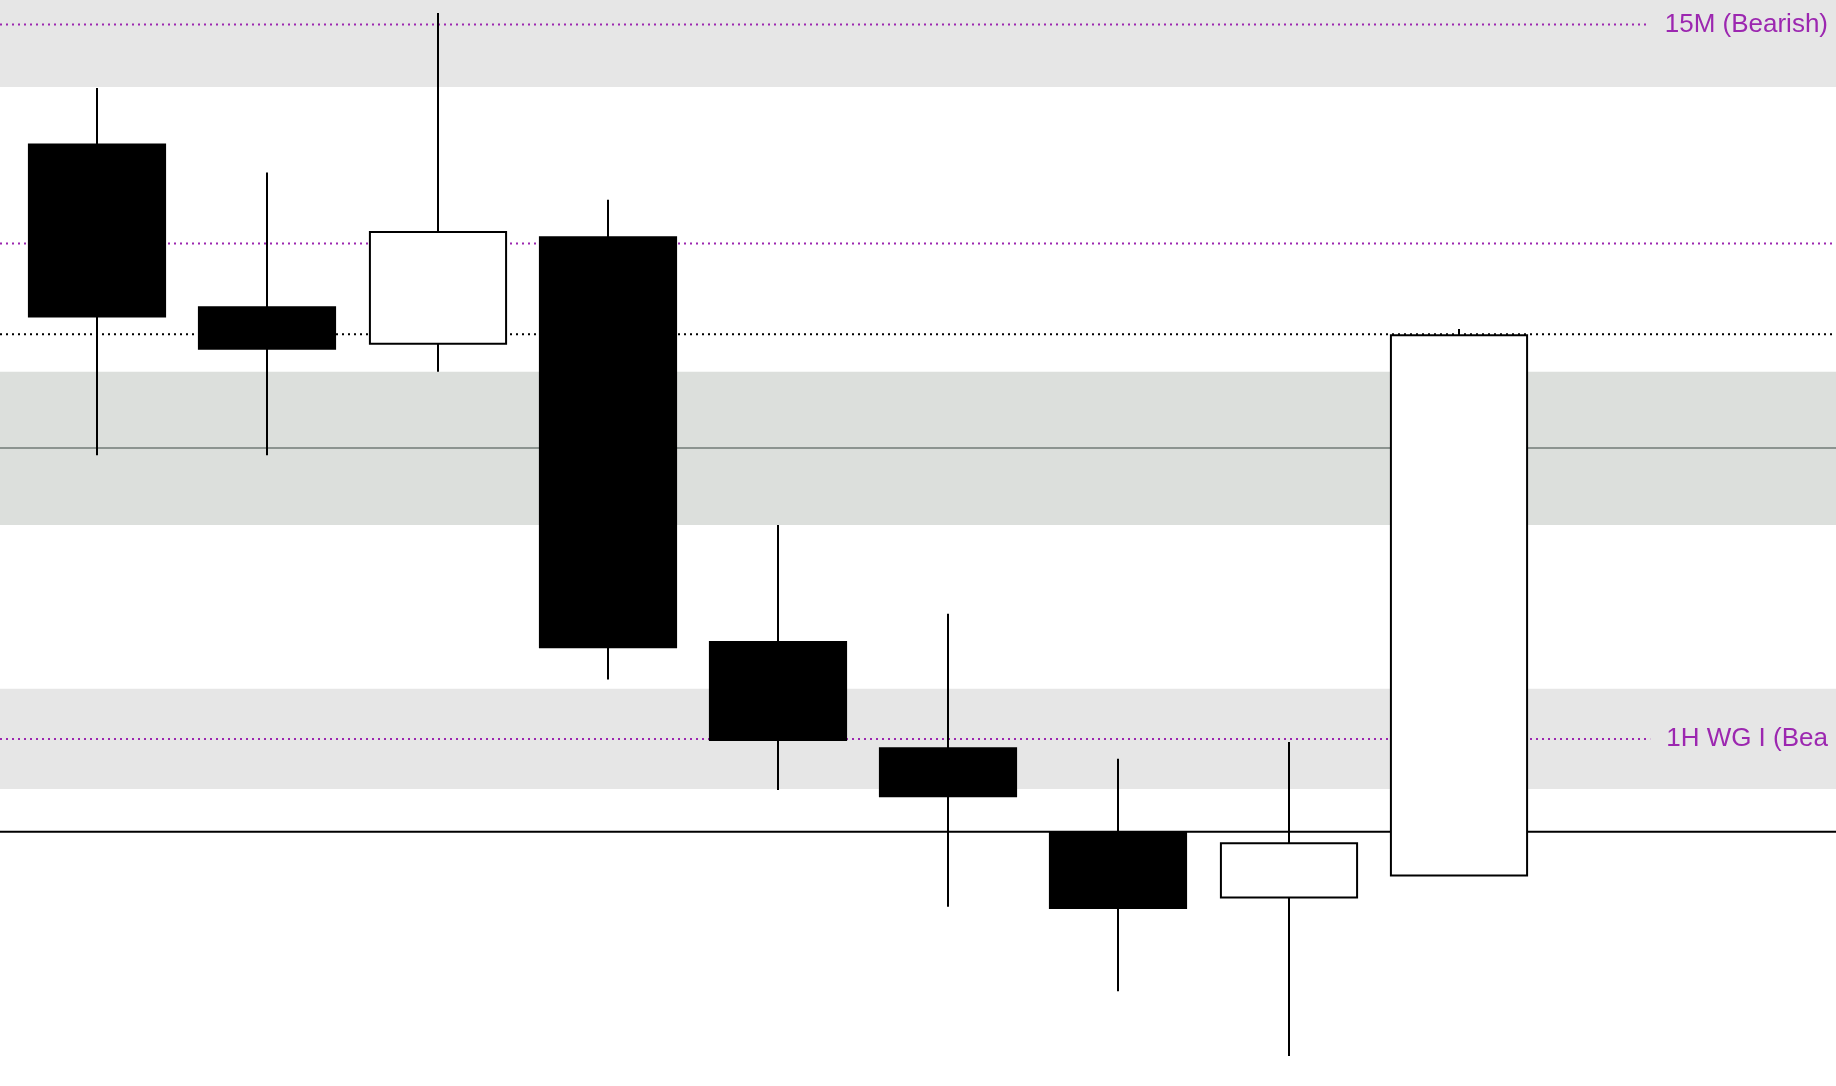  Describe the element at coordinates (1746, 22) in the screenshot. I see `ref-line-label: 15M (Bearish)` at that location.